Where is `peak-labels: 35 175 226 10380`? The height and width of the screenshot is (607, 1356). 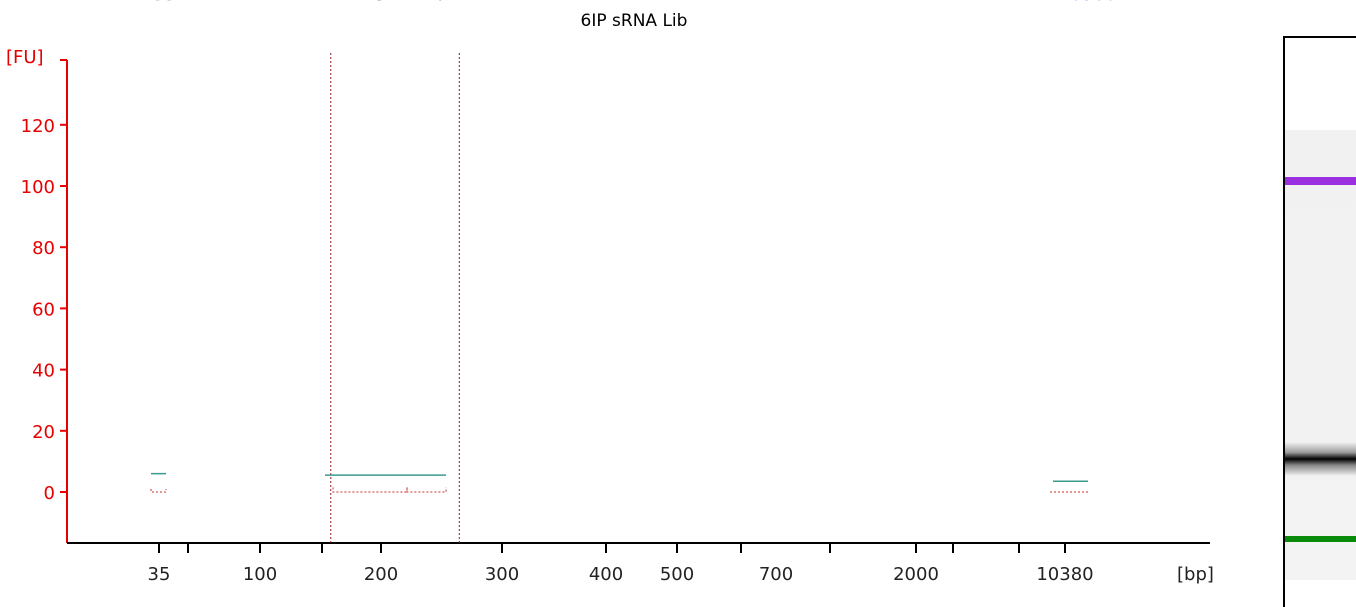
peak-labels: 35 175 226 10380 is located at coordinates (634, 2).